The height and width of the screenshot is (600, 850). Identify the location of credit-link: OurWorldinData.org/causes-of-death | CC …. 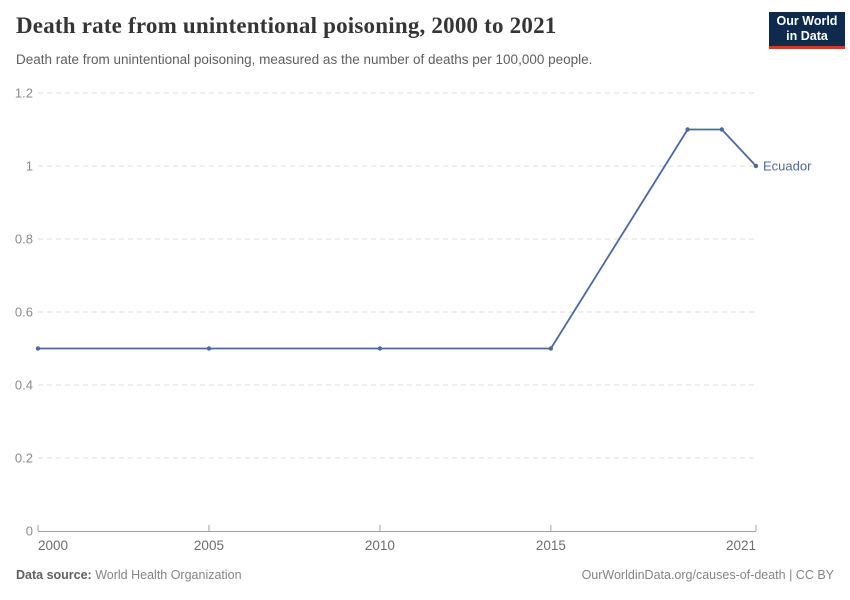
(707, 575).